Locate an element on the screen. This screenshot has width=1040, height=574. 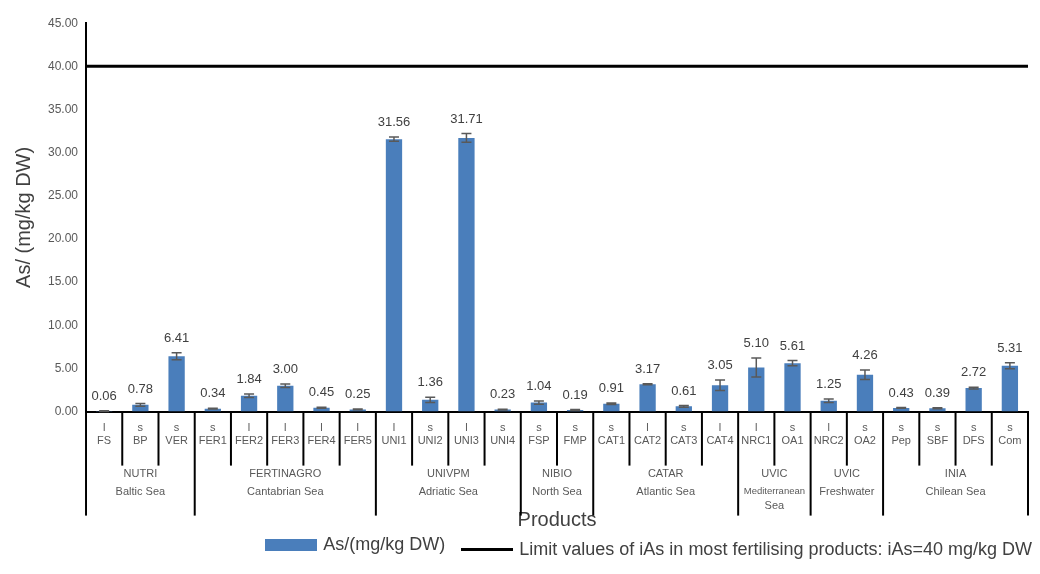
data-label: 1.04 is located at coordinates (539, 385).